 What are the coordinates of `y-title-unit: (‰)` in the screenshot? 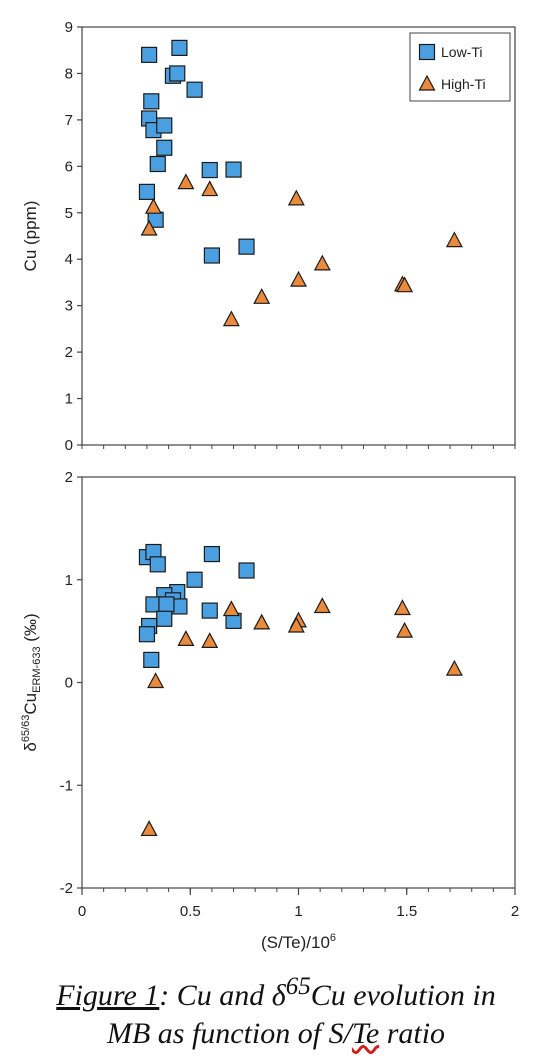 It's located at (30, 629).